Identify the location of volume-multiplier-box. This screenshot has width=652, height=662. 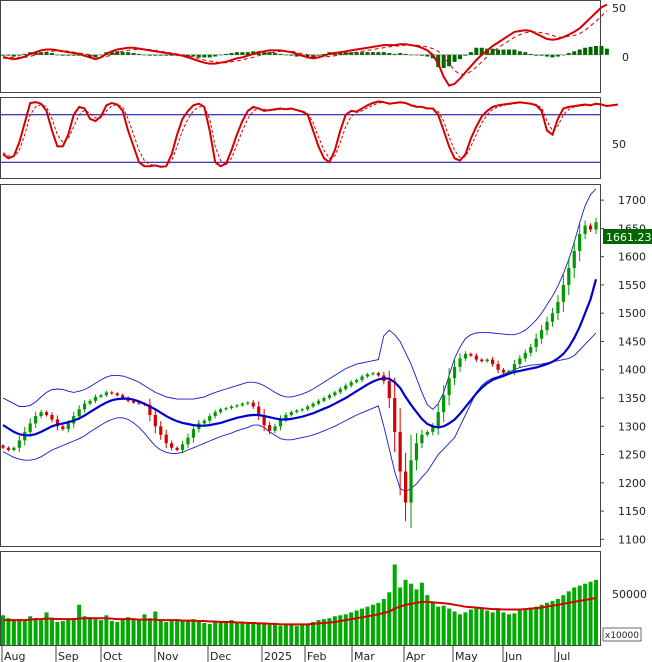
(622, 634).